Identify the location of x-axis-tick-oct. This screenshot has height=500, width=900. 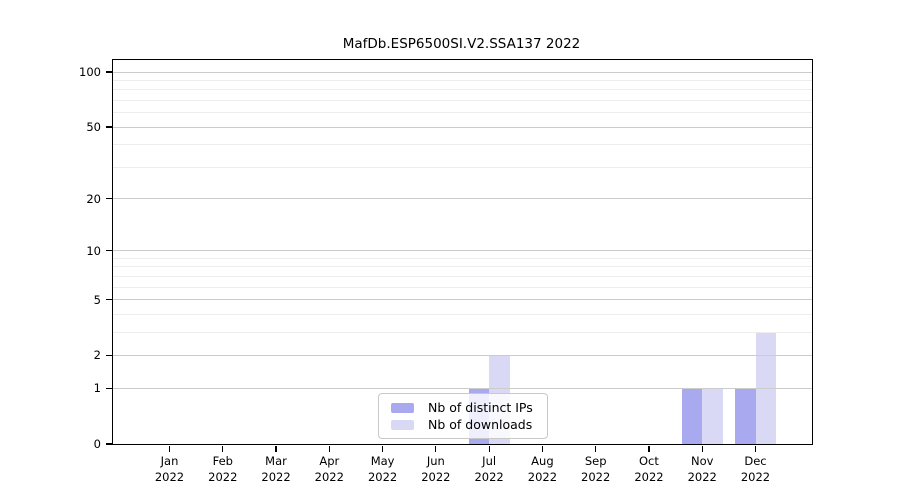
(649, 448).